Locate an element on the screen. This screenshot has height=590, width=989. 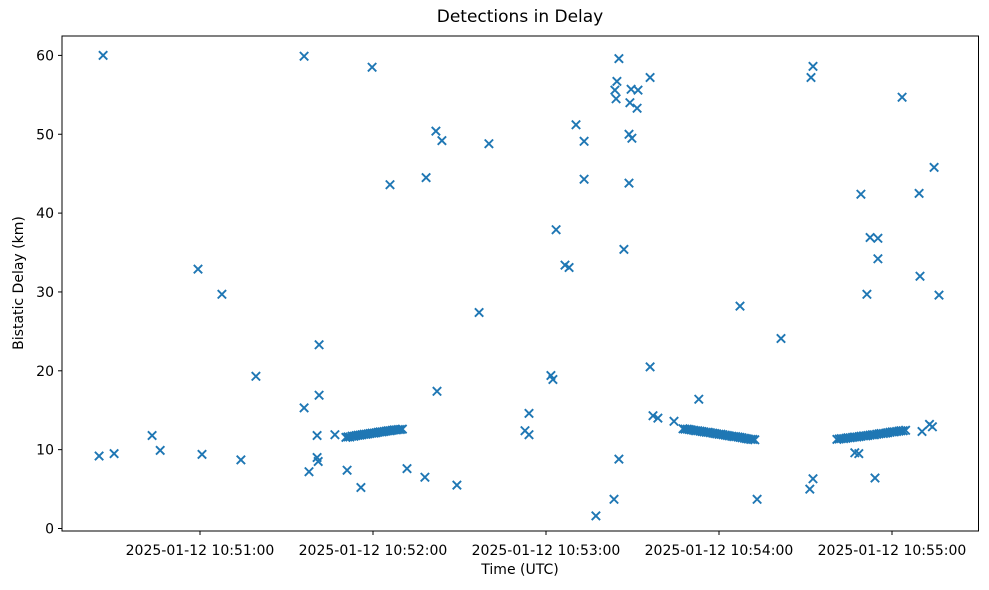
y-tick-label: 20 is located at coordinates (45, 372).